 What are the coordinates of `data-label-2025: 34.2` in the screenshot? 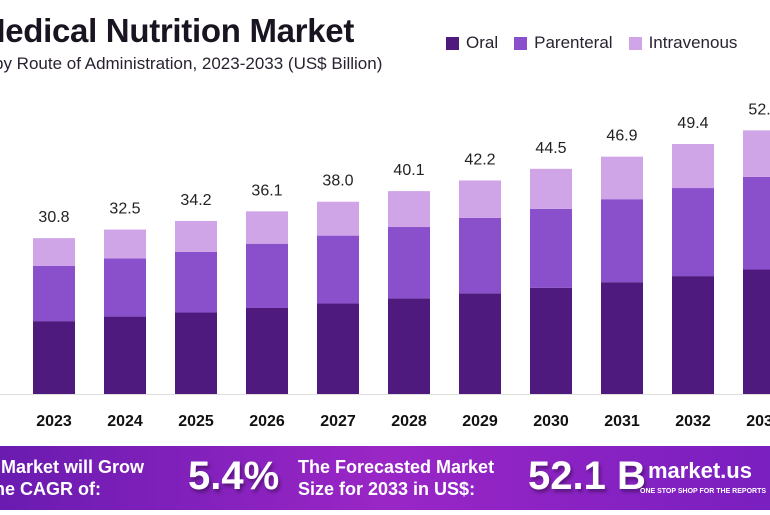 It's located at (195, 200).